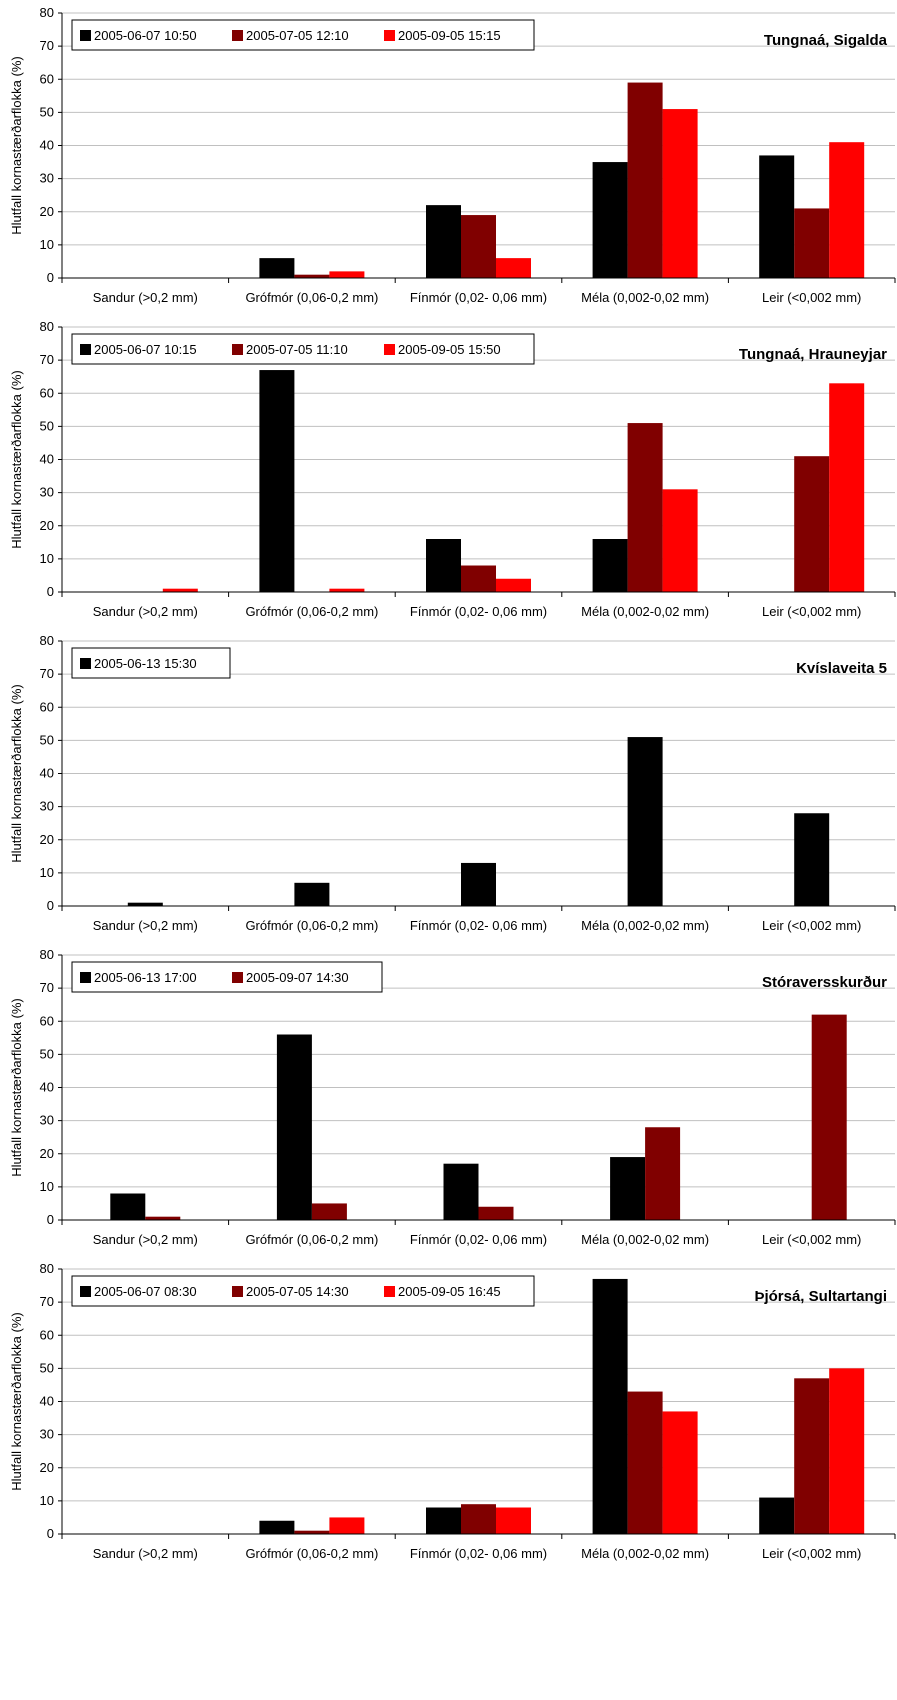  Describe the element at coordinates (145, 35) in the screenshot. I see `legend-entry: 2005-06-07 10:50` at that location.